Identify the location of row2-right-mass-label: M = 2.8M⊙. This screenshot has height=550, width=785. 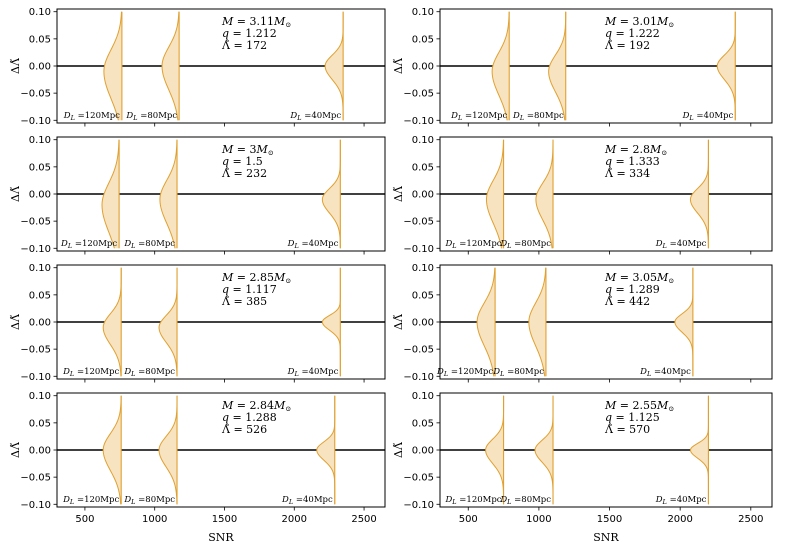
(635, 150).